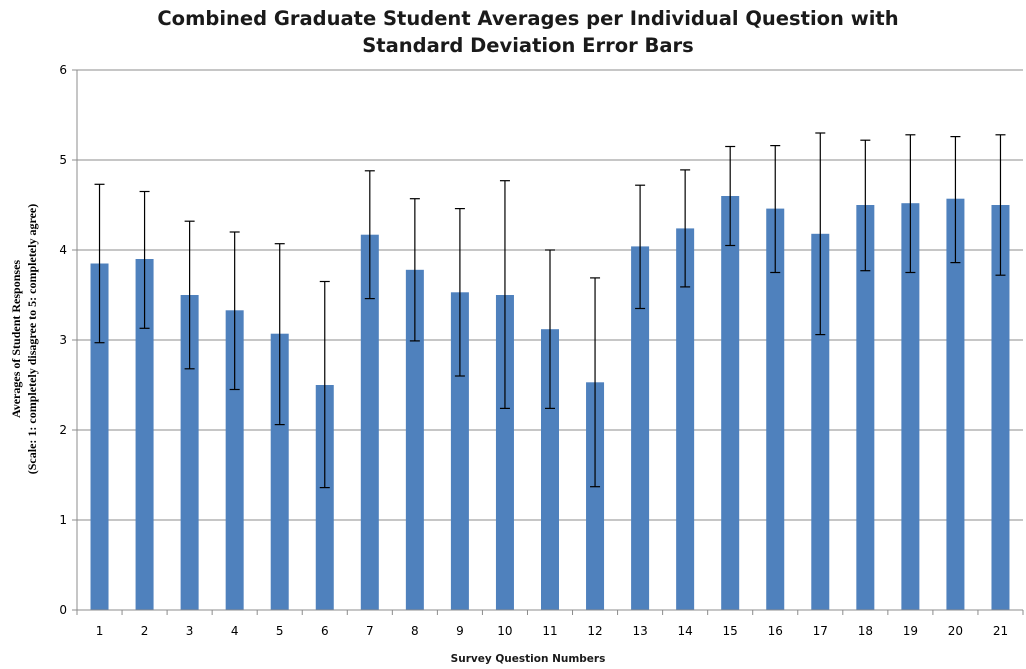 The image size is (1026, 669). What do you see at coordinates (63, 430) in the screenshot?
I see `y-tick-label: 2` at bounding box center [63, 430].